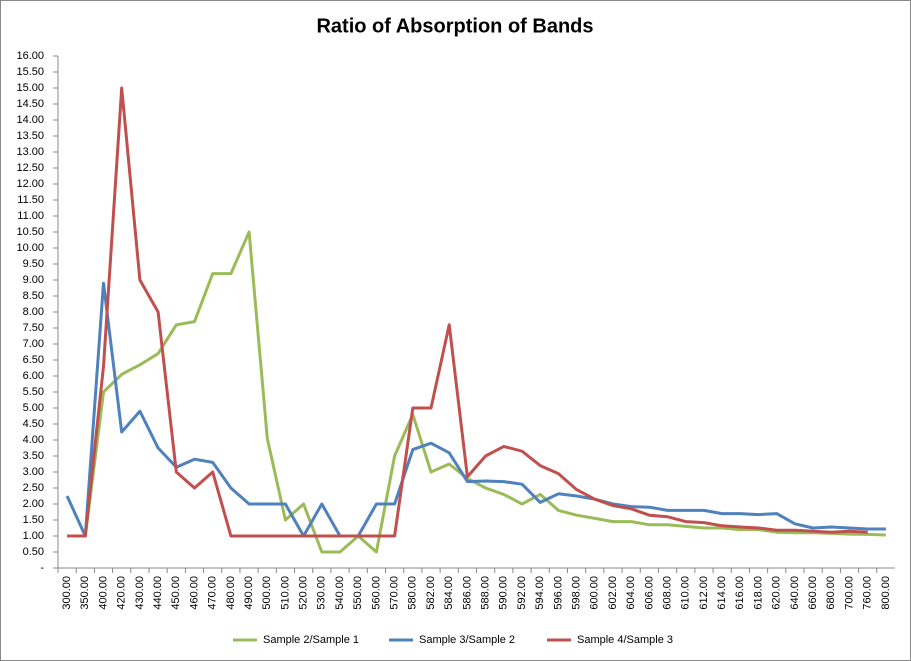 This screenshot has height=661, width=911. Describe the element at coordinates (813, 593) in the screenshot. I see `x-tick-label: 660.00` at that location.